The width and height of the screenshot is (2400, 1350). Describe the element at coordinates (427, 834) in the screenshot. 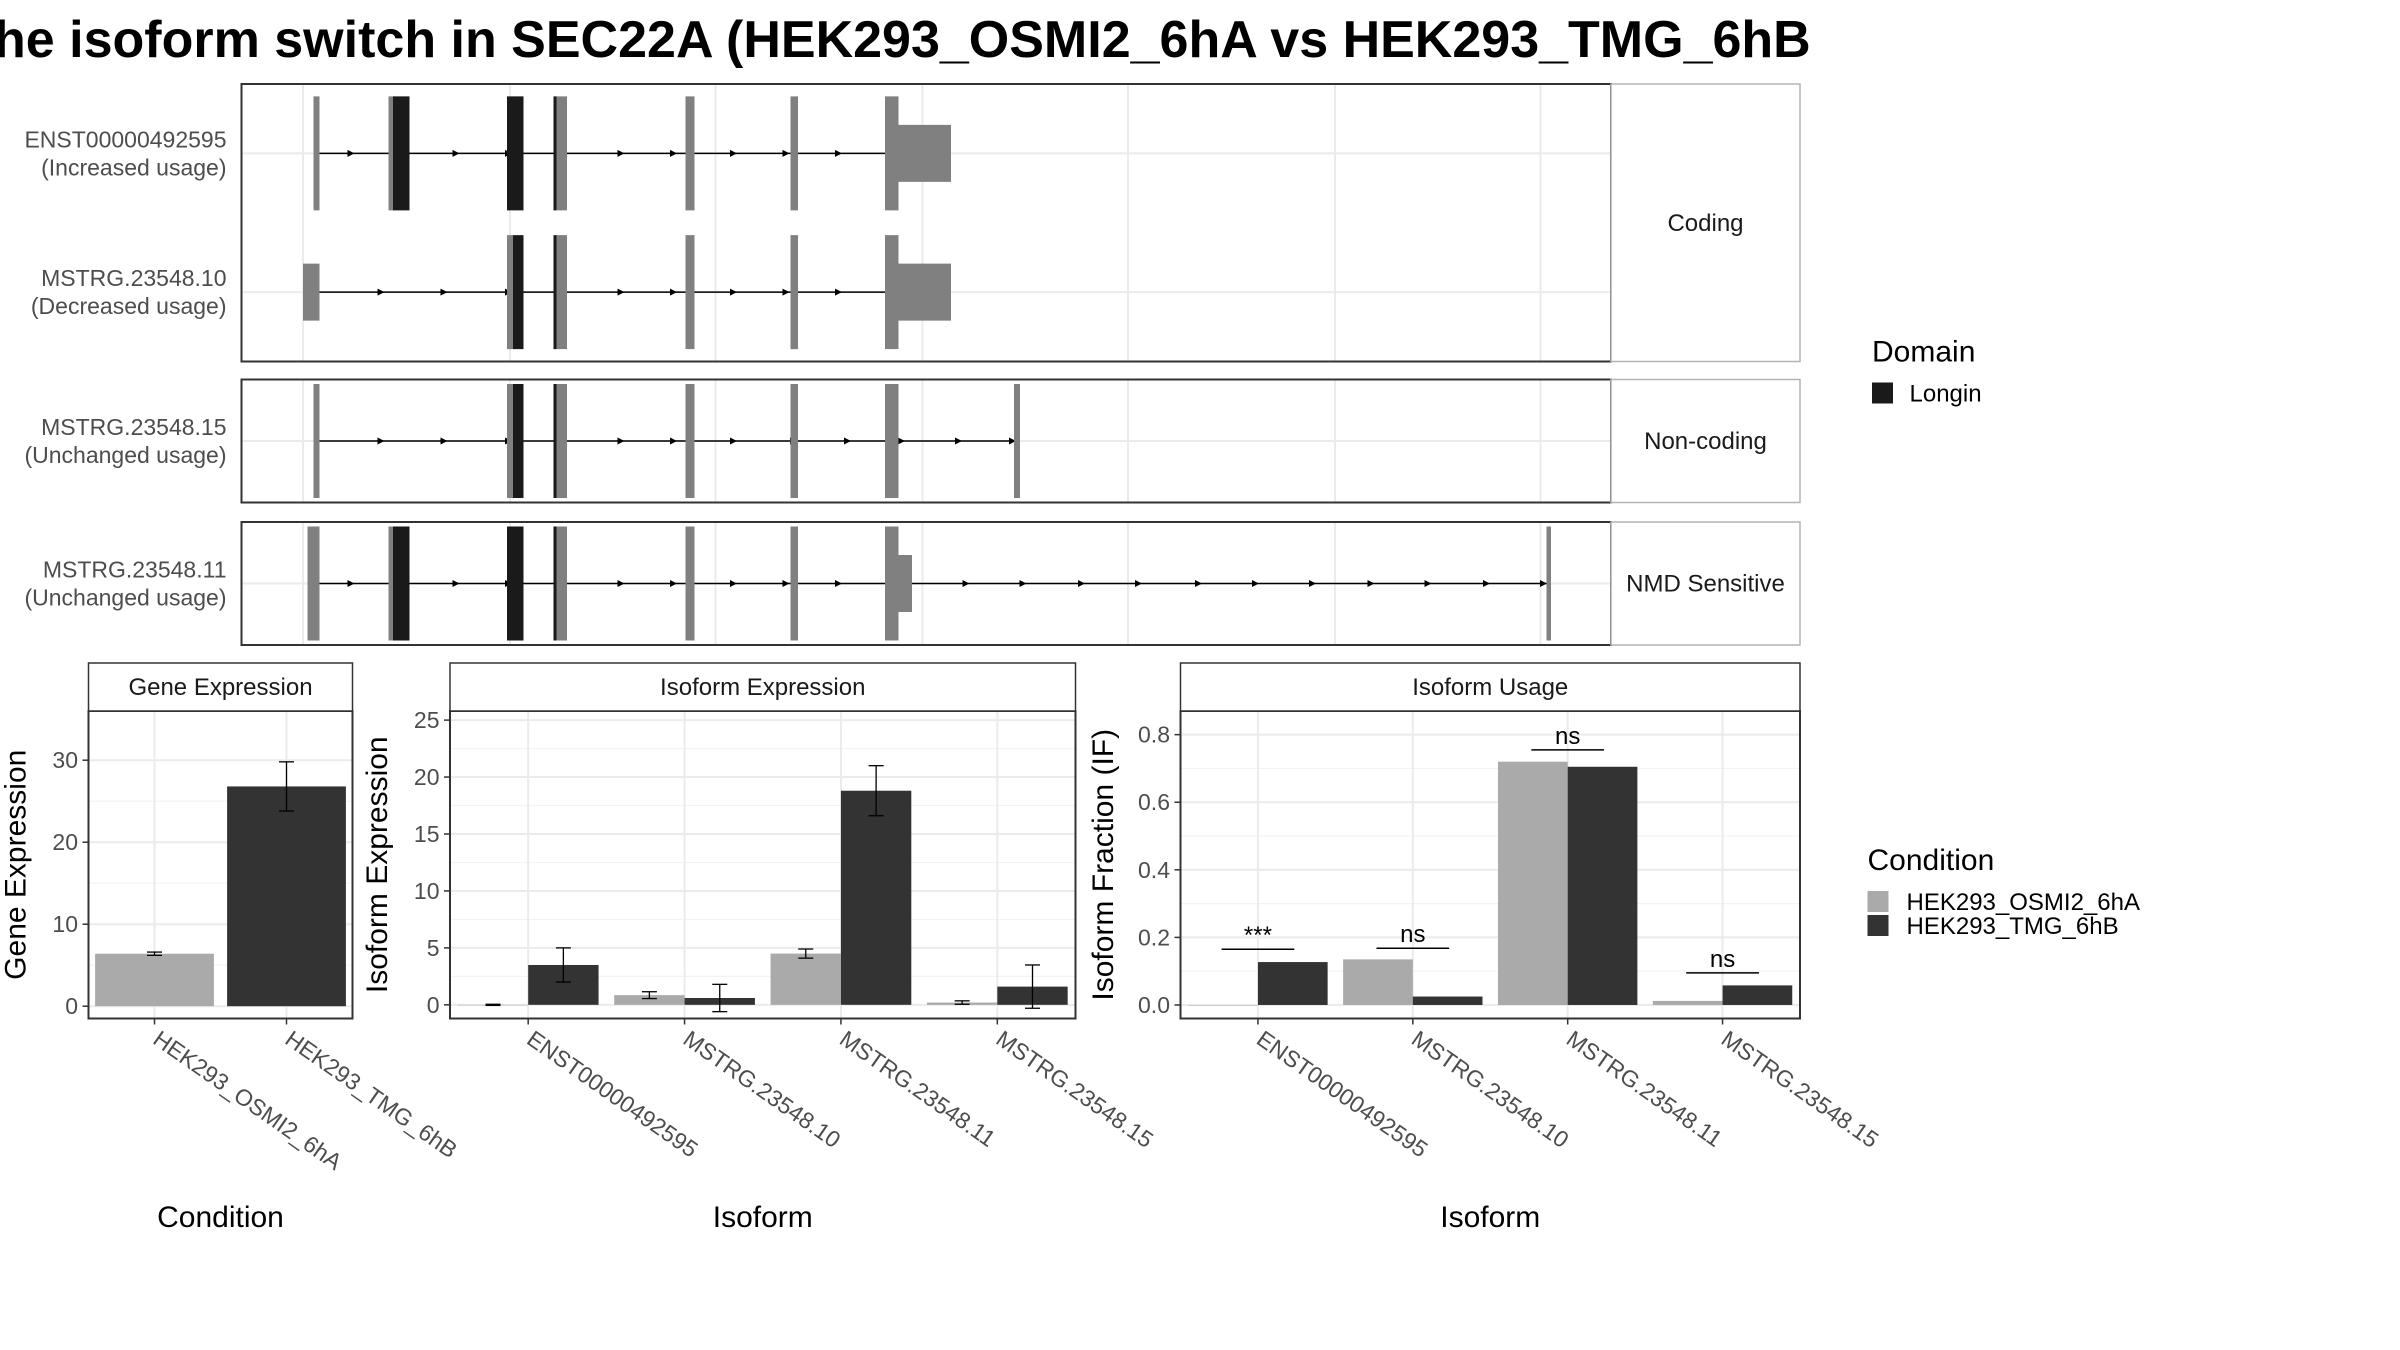

I see `y-tick-label: 15` at that location.